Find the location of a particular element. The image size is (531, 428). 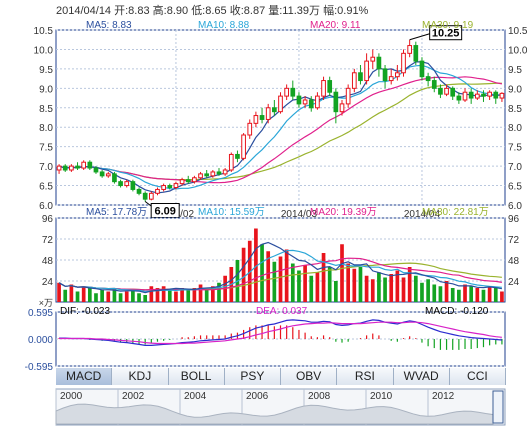

tab-rsi: RSI is located at coordinates (365, 376).